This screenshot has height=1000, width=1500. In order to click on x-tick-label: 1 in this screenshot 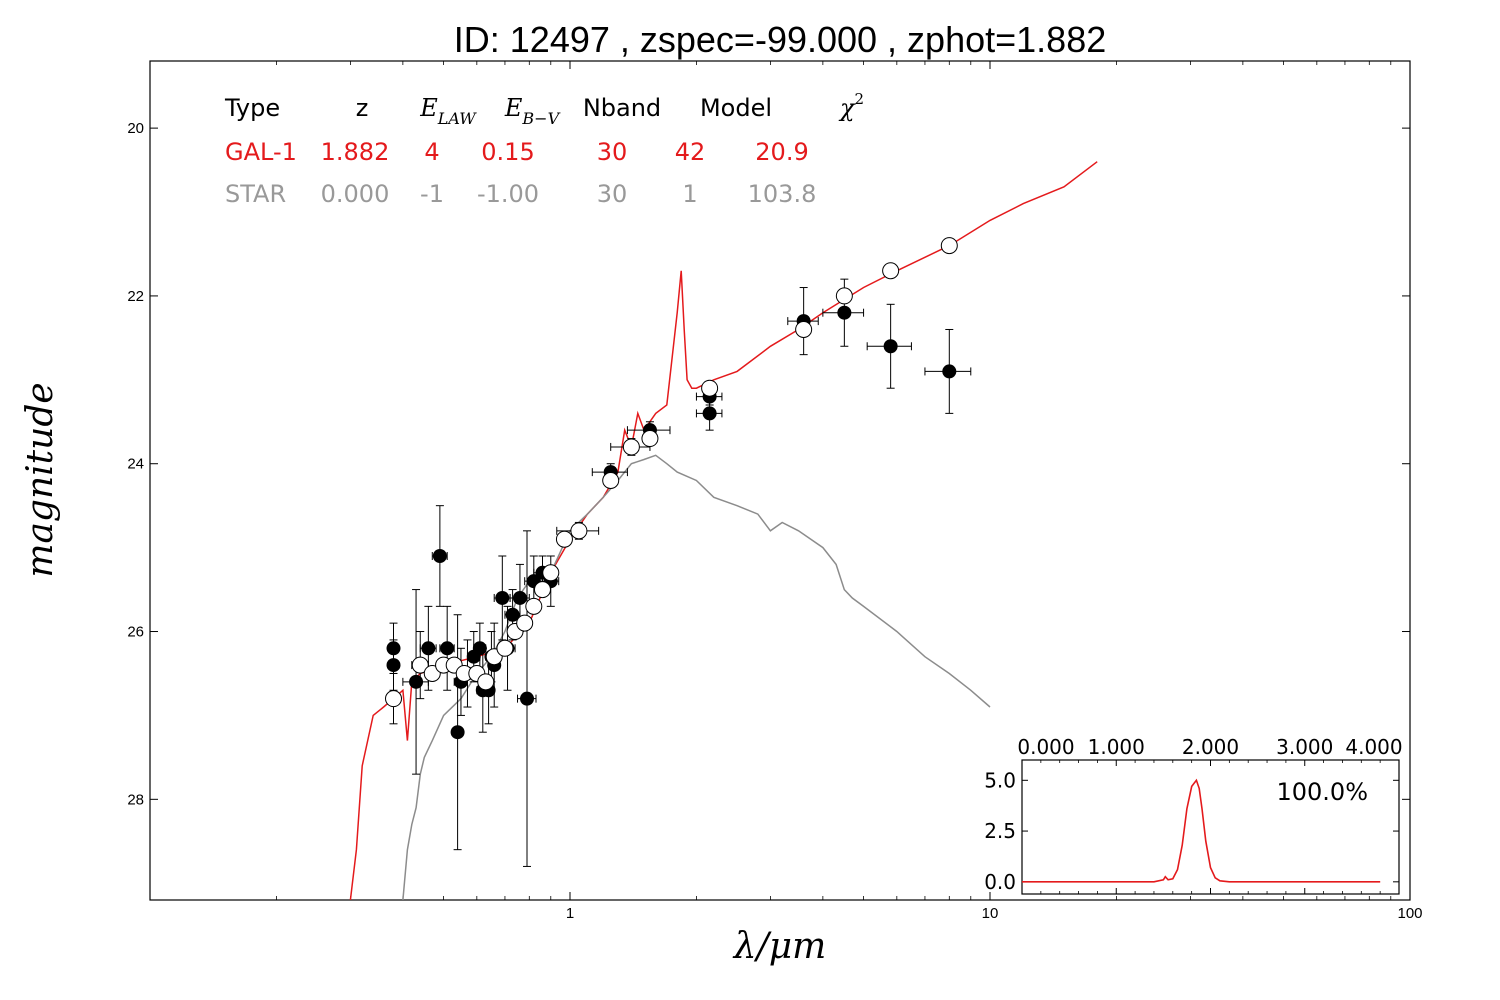, I will do `click(570, 913)`.